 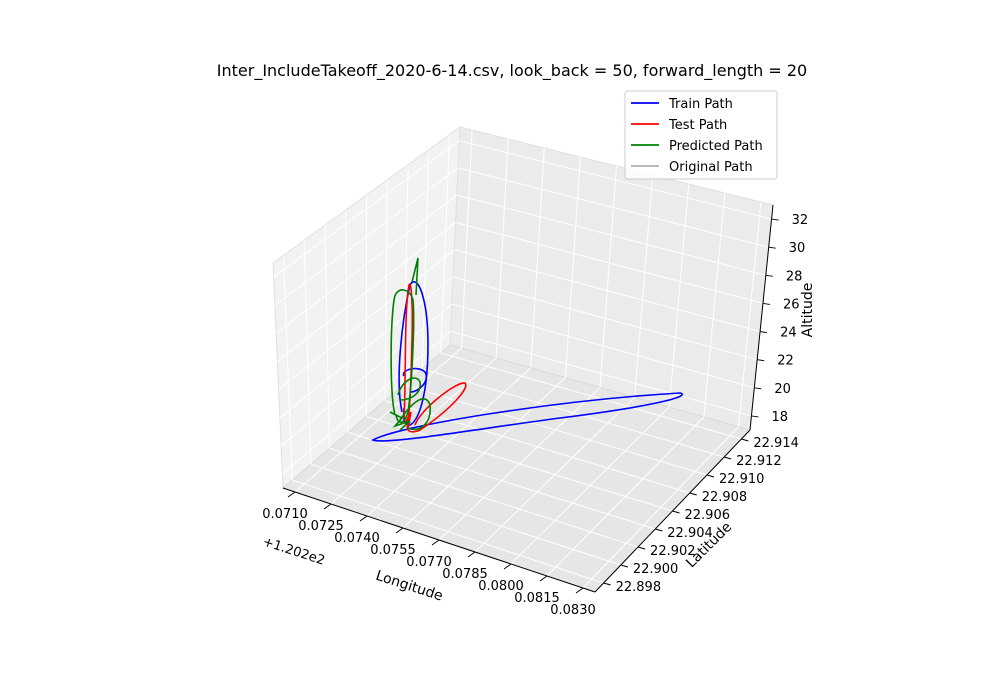 I want to click on x-axis-label: Longitude, so click(x=409, y=586).